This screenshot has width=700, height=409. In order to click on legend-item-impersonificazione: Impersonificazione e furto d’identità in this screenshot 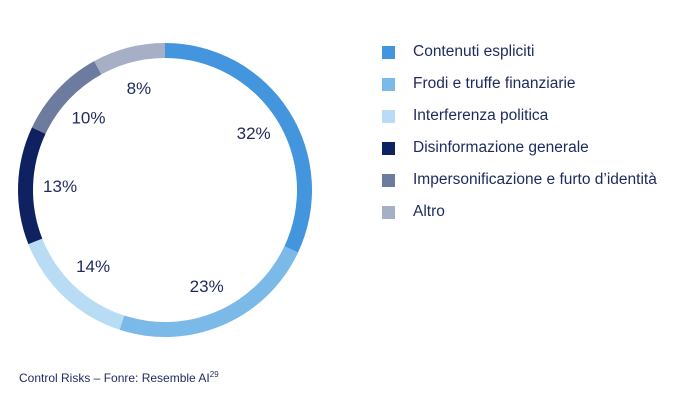, I will do `click(519, 180)`.